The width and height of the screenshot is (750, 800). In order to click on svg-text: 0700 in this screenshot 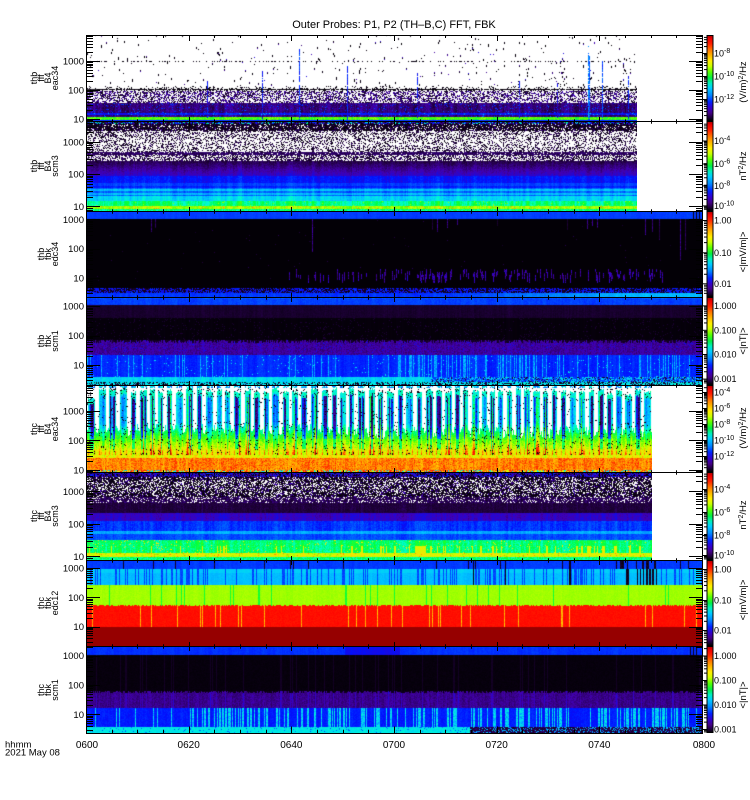, I will do `click(394, 745)`.